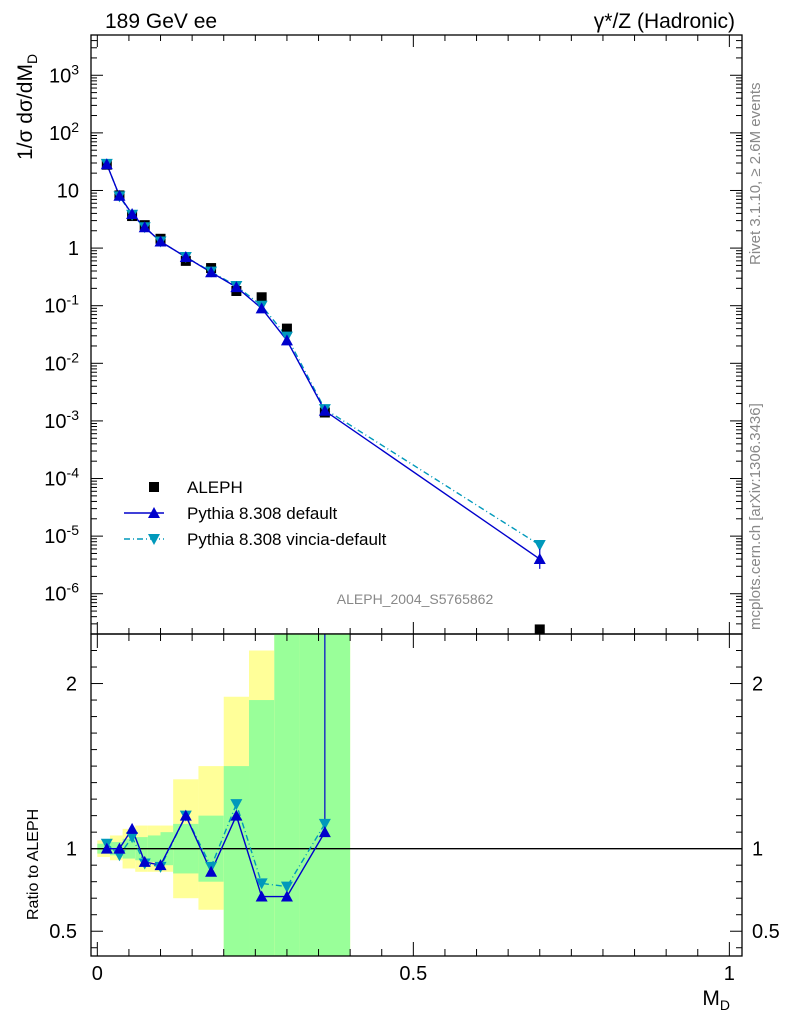  I want to click on y-tick-label: 10⁻¹, so click(61, 305).